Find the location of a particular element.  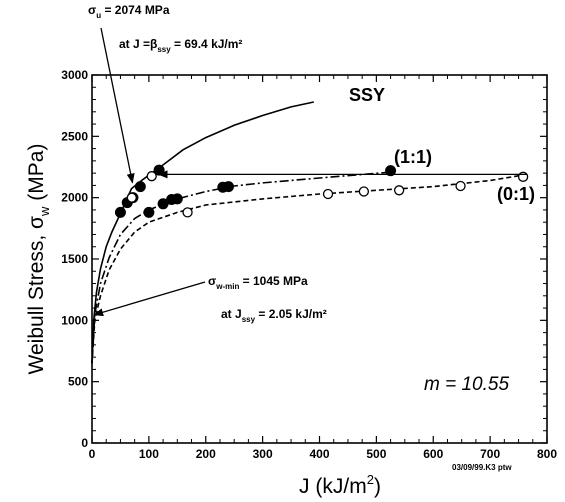

x-tick-label: 300 is located at coordinates (263, 454).